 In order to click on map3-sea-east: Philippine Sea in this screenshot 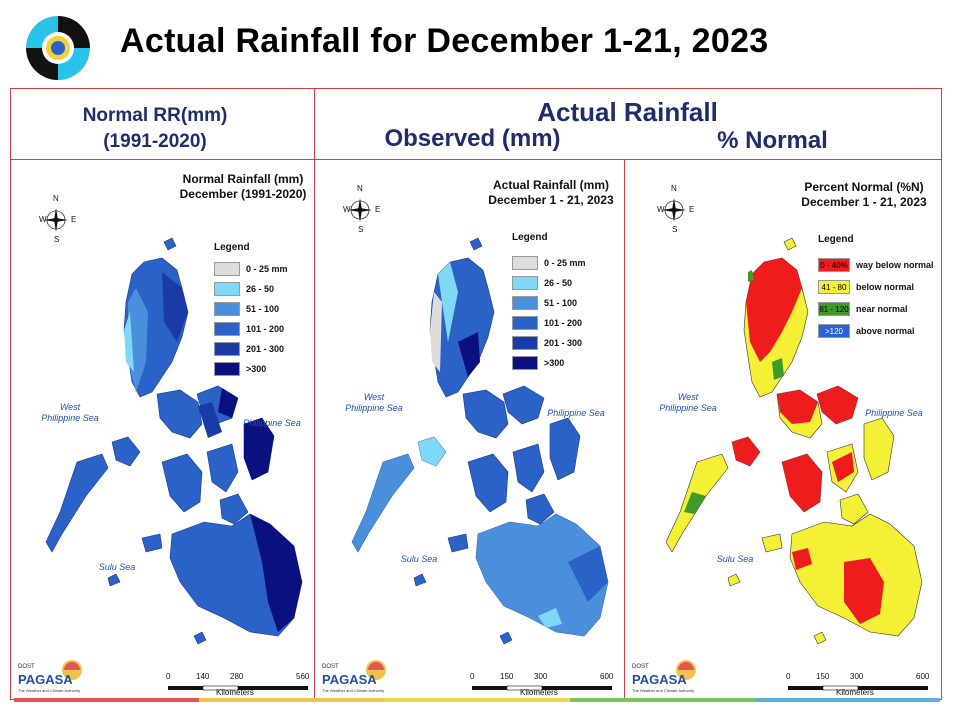, I will do `click(894, 413)`.